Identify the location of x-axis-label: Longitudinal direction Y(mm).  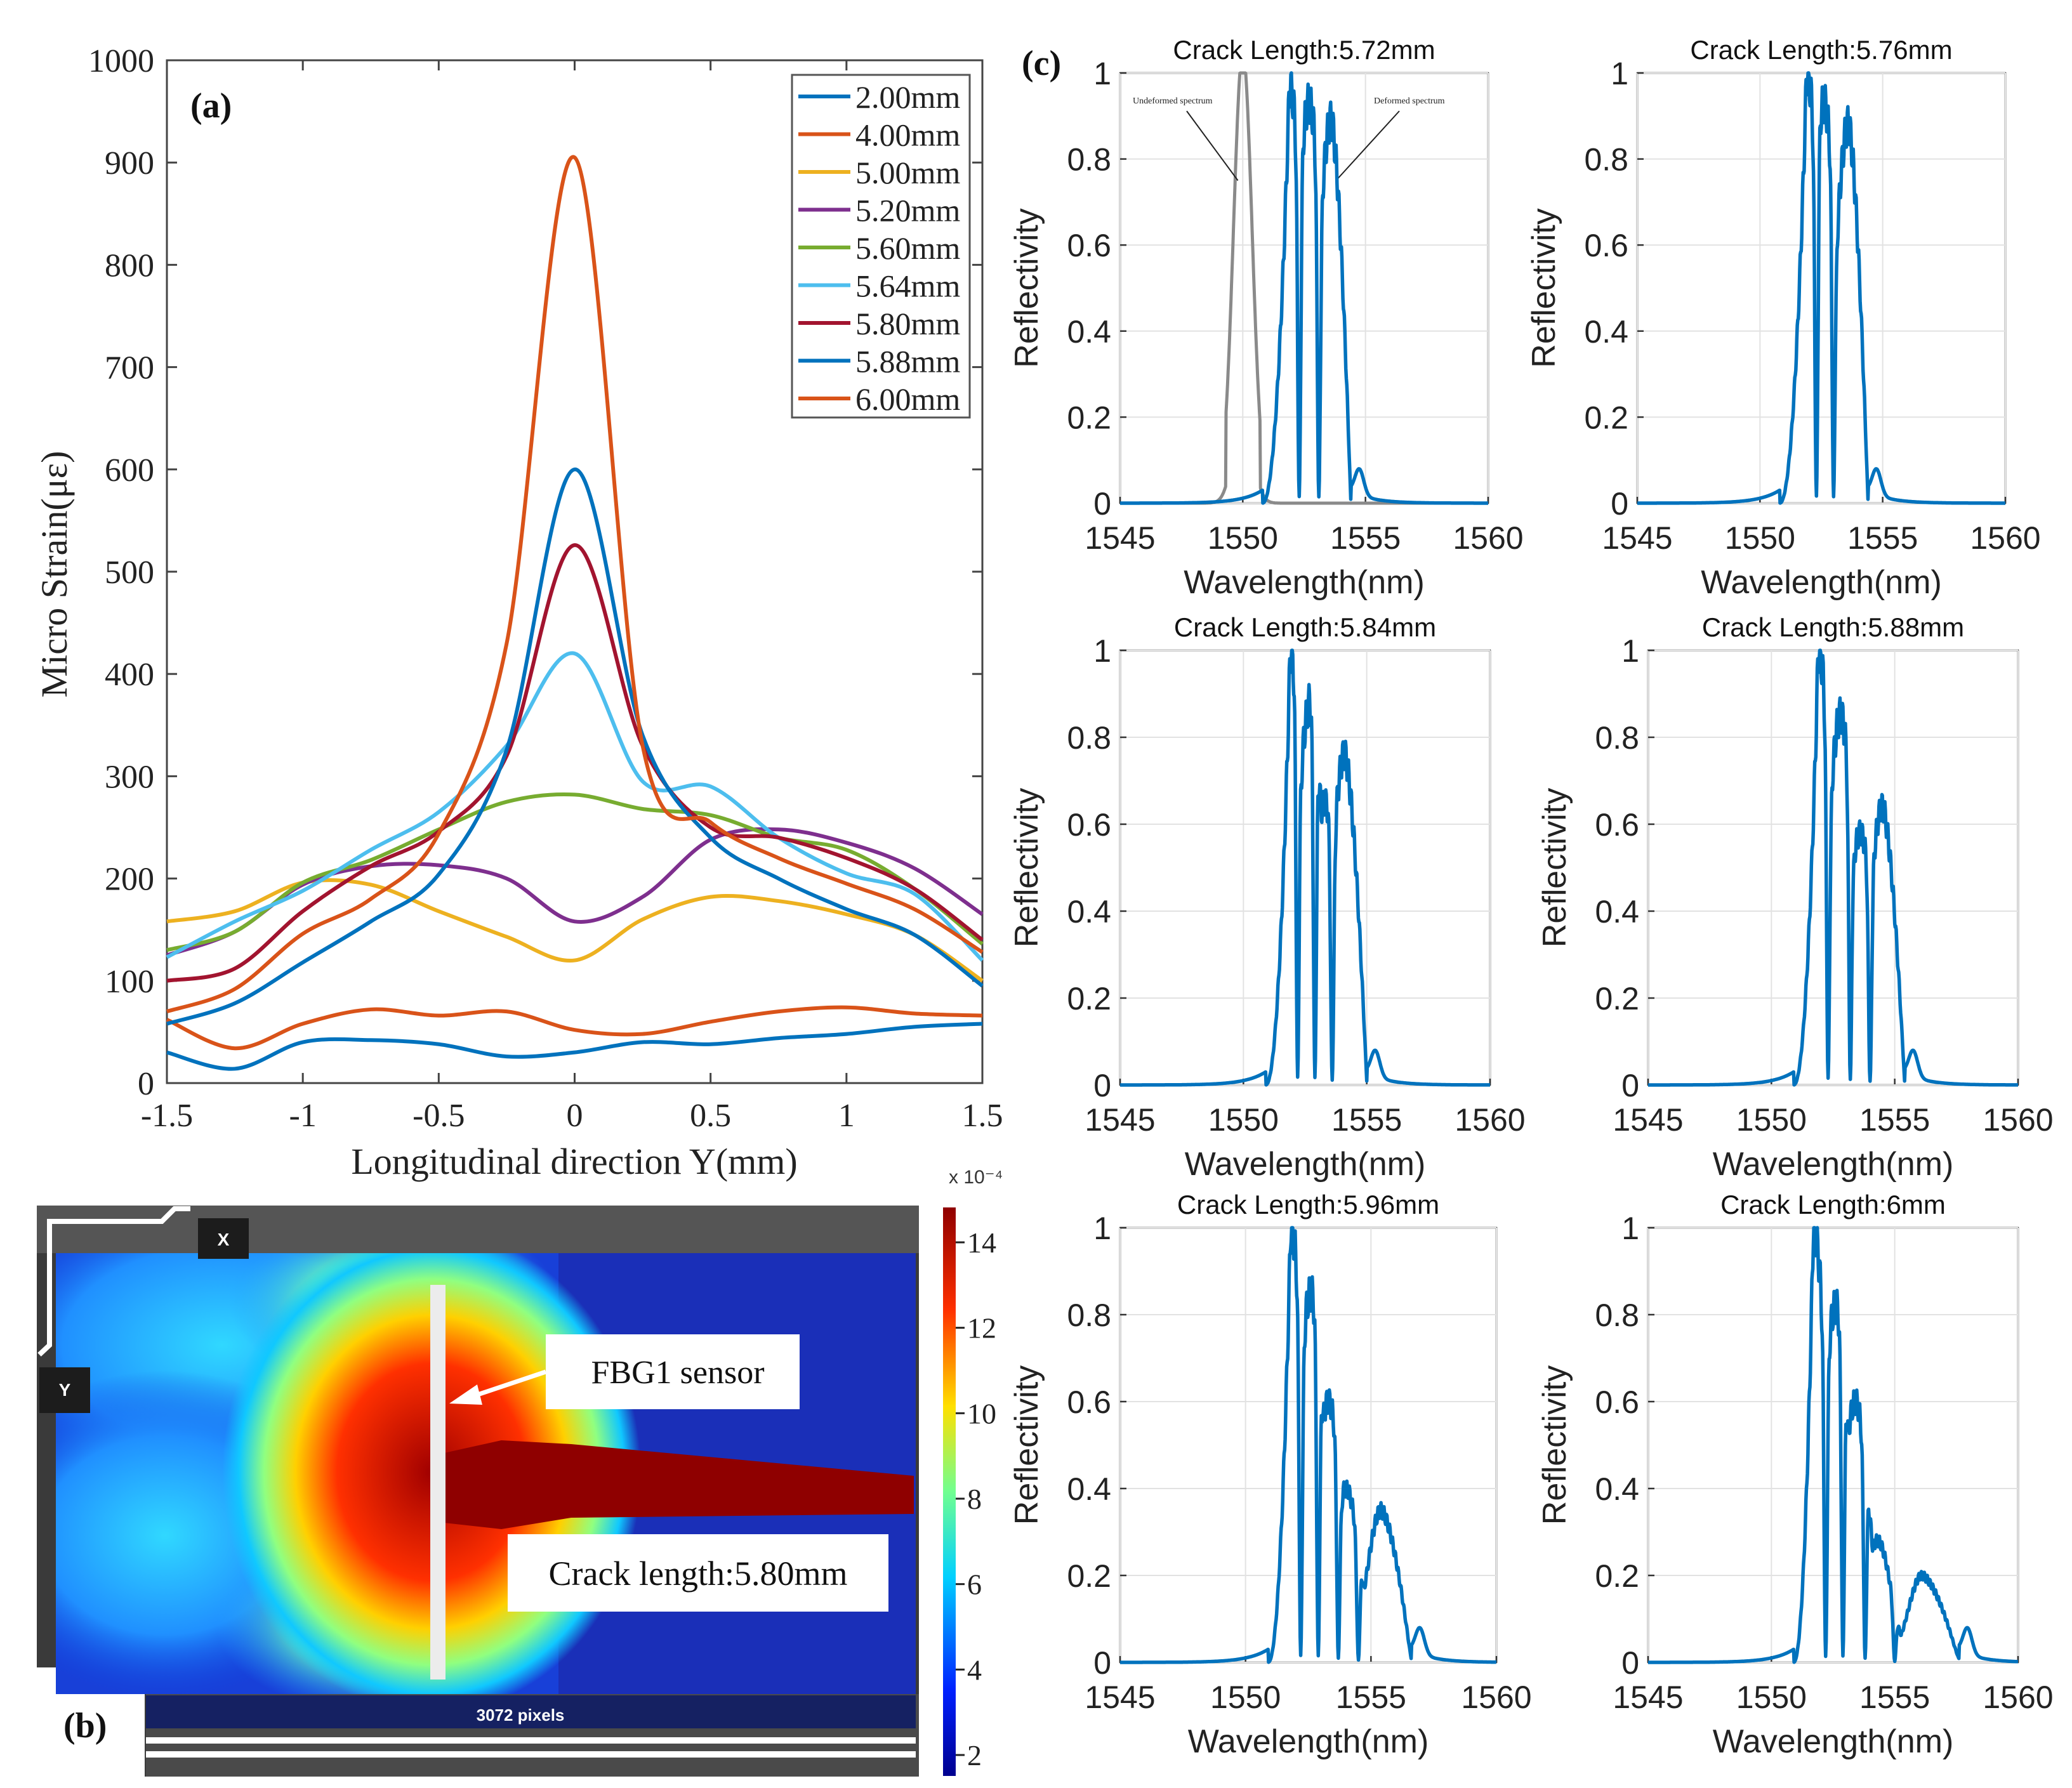
(574, 1161).